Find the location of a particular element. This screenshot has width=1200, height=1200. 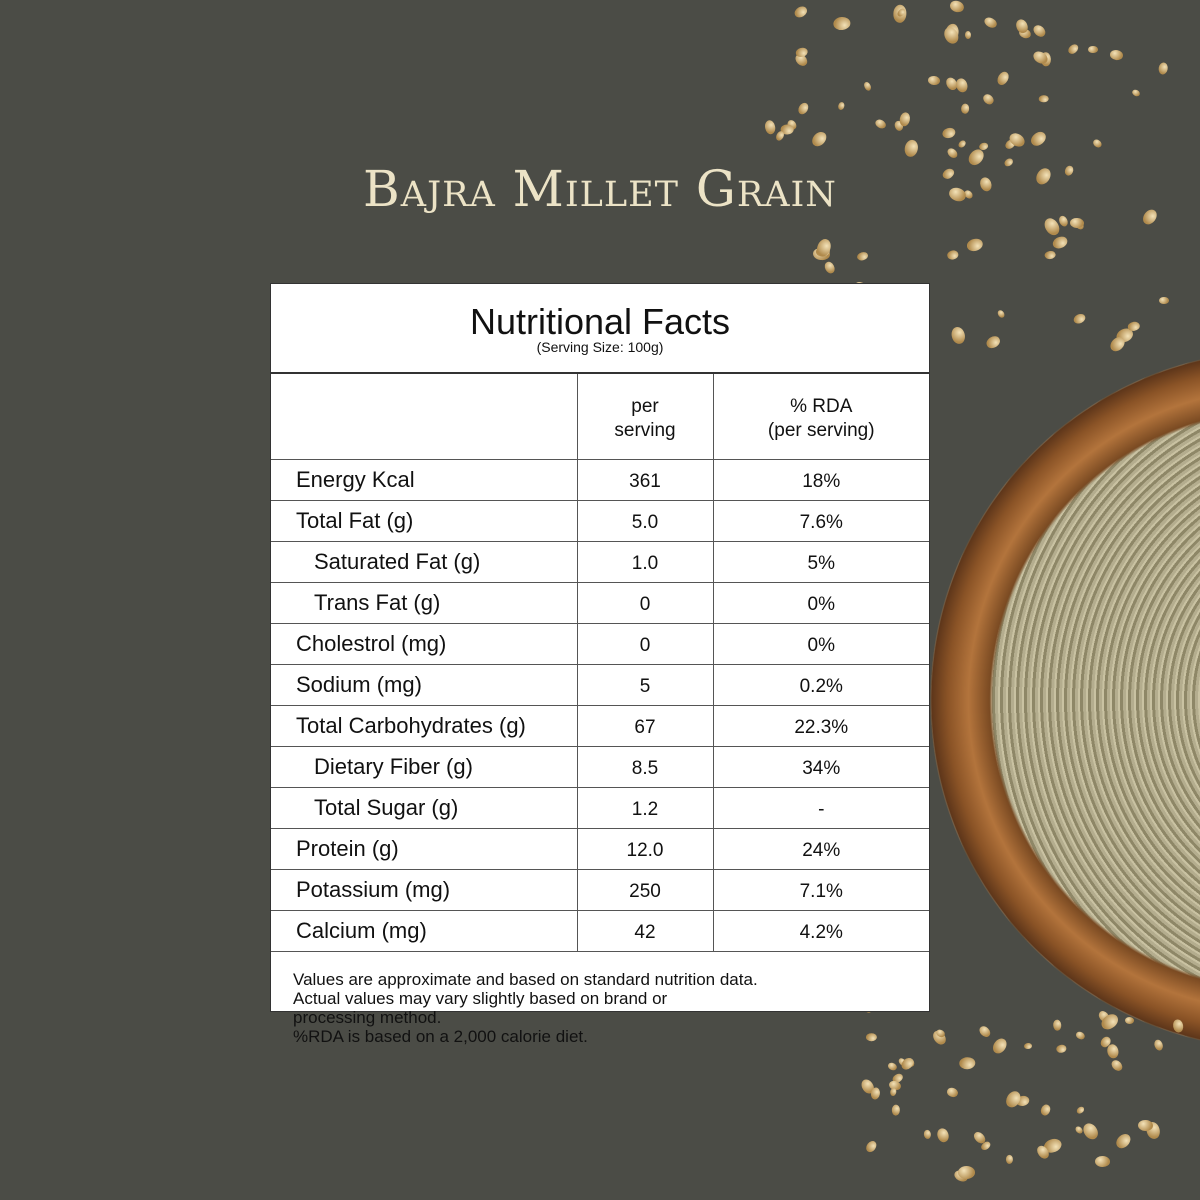

nutrient-name: Energy Kcal is located at coordinates (424, 480).